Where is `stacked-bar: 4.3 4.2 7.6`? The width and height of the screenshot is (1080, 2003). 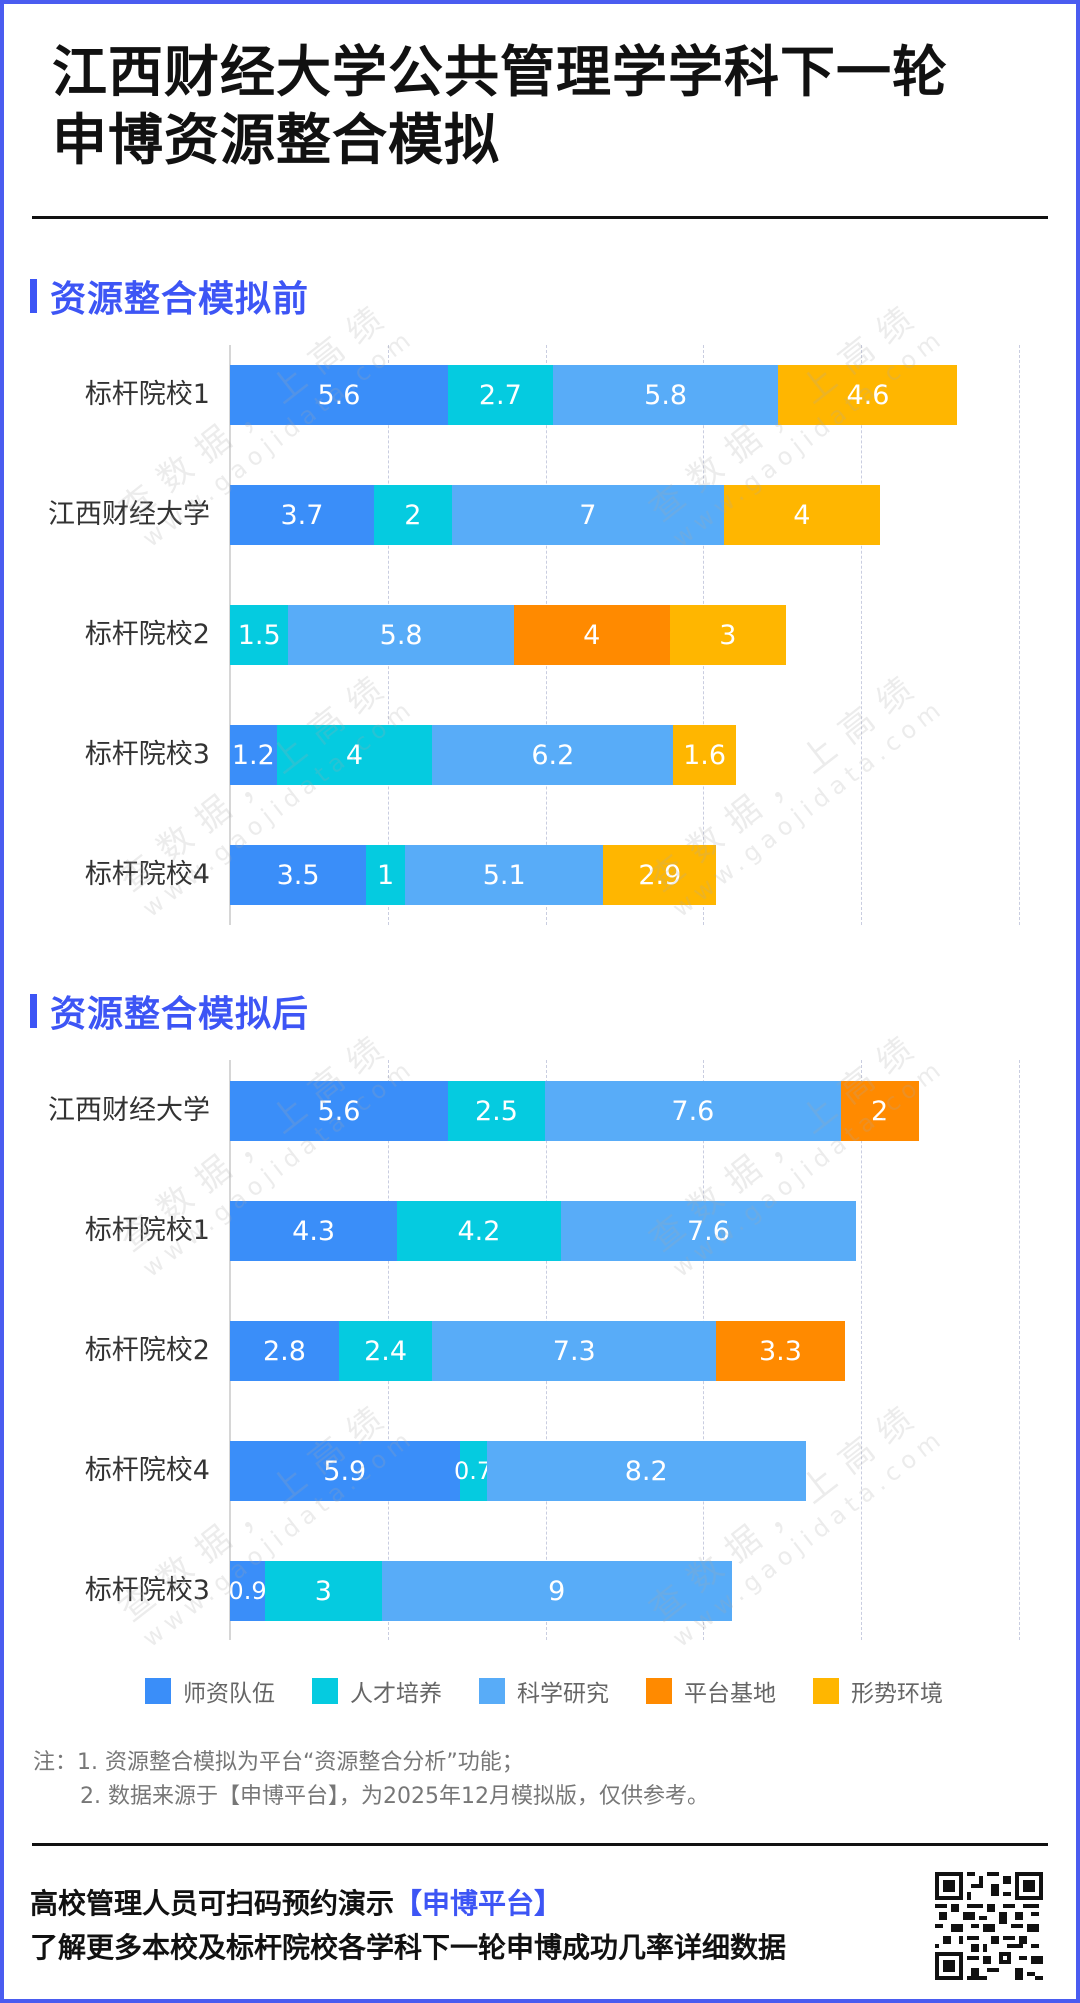 stacked-bar: 4.3 4.2 7.6 is located at coordinates (543, 1231).